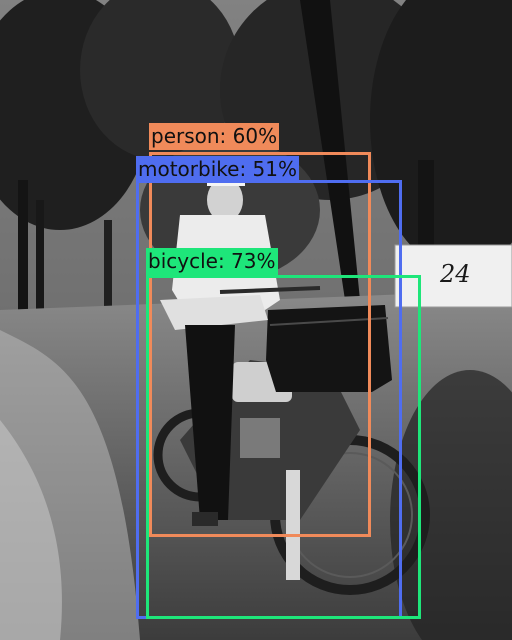  What do you see at coordinates (214, 136) in the screenshot?
I see `person-detection-label: person: 60%` at bounding box center [214, 136].